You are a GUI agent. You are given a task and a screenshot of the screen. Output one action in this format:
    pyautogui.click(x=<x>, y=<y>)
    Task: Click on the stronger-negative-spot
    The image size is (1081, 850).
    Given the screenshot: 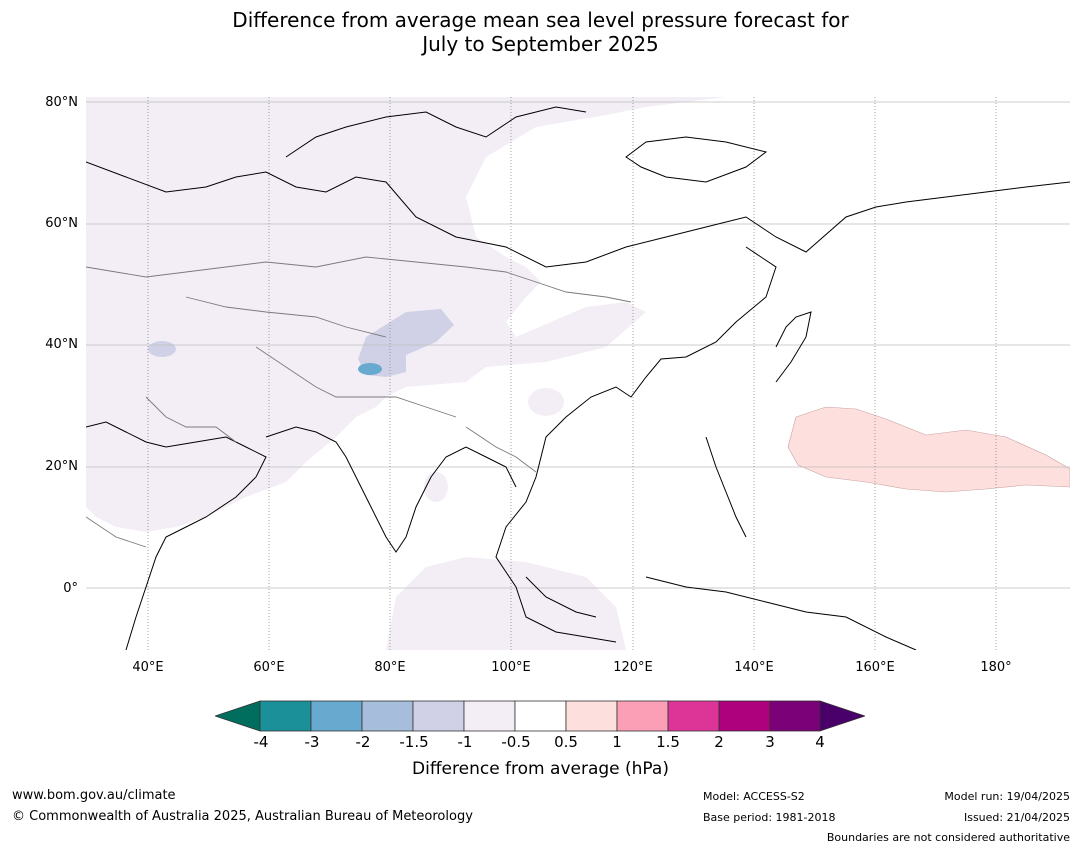 What is the action you would take?
    pyautogui.click(x=162, y=349)
    